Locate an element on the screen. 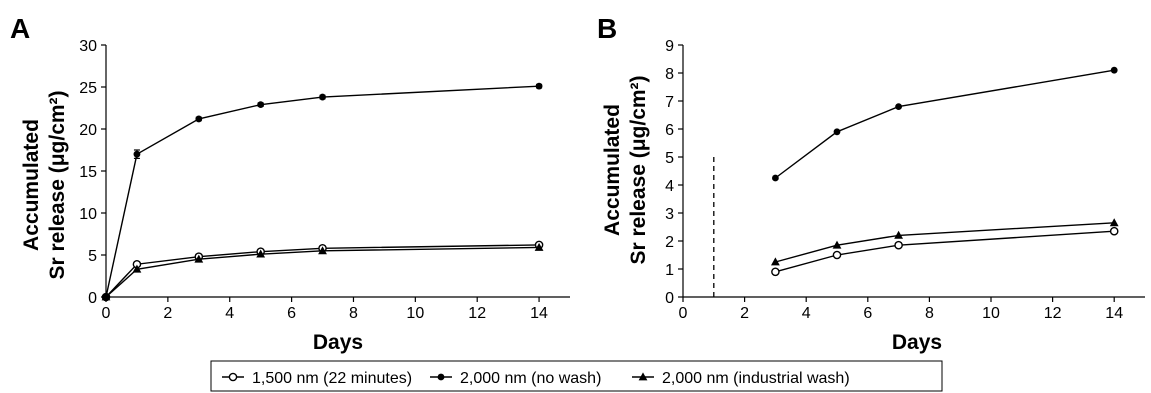 The height and width of the screenshot is (393, 1151). panel-b-y-tick-label: 7 is located at coordinates (669, 102).